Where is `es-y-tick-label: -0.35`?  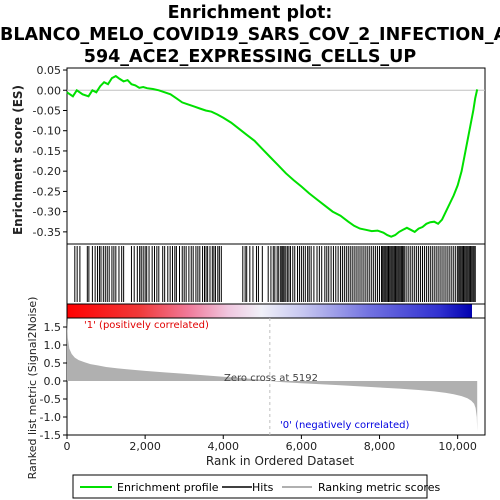
es-y-tick-label: -0.35 is located at coordinates (47, 232).